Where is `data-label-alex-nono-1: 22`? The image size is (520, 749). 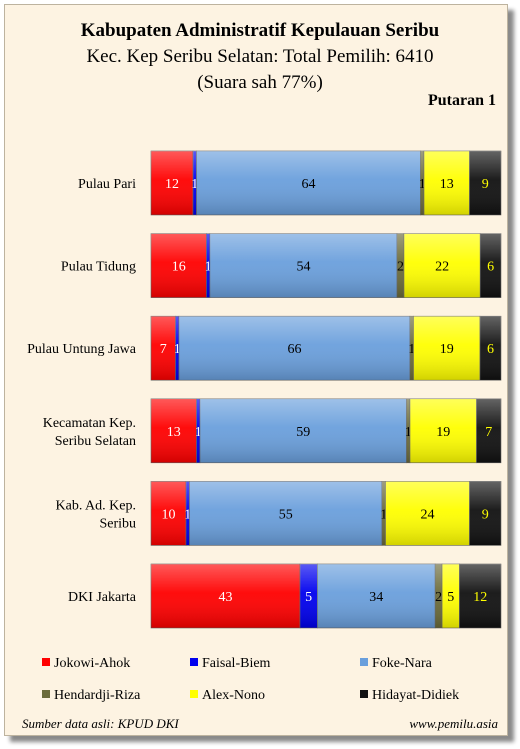 data-label-alex-nono-1: 22 is located at coordinates (442, 267).